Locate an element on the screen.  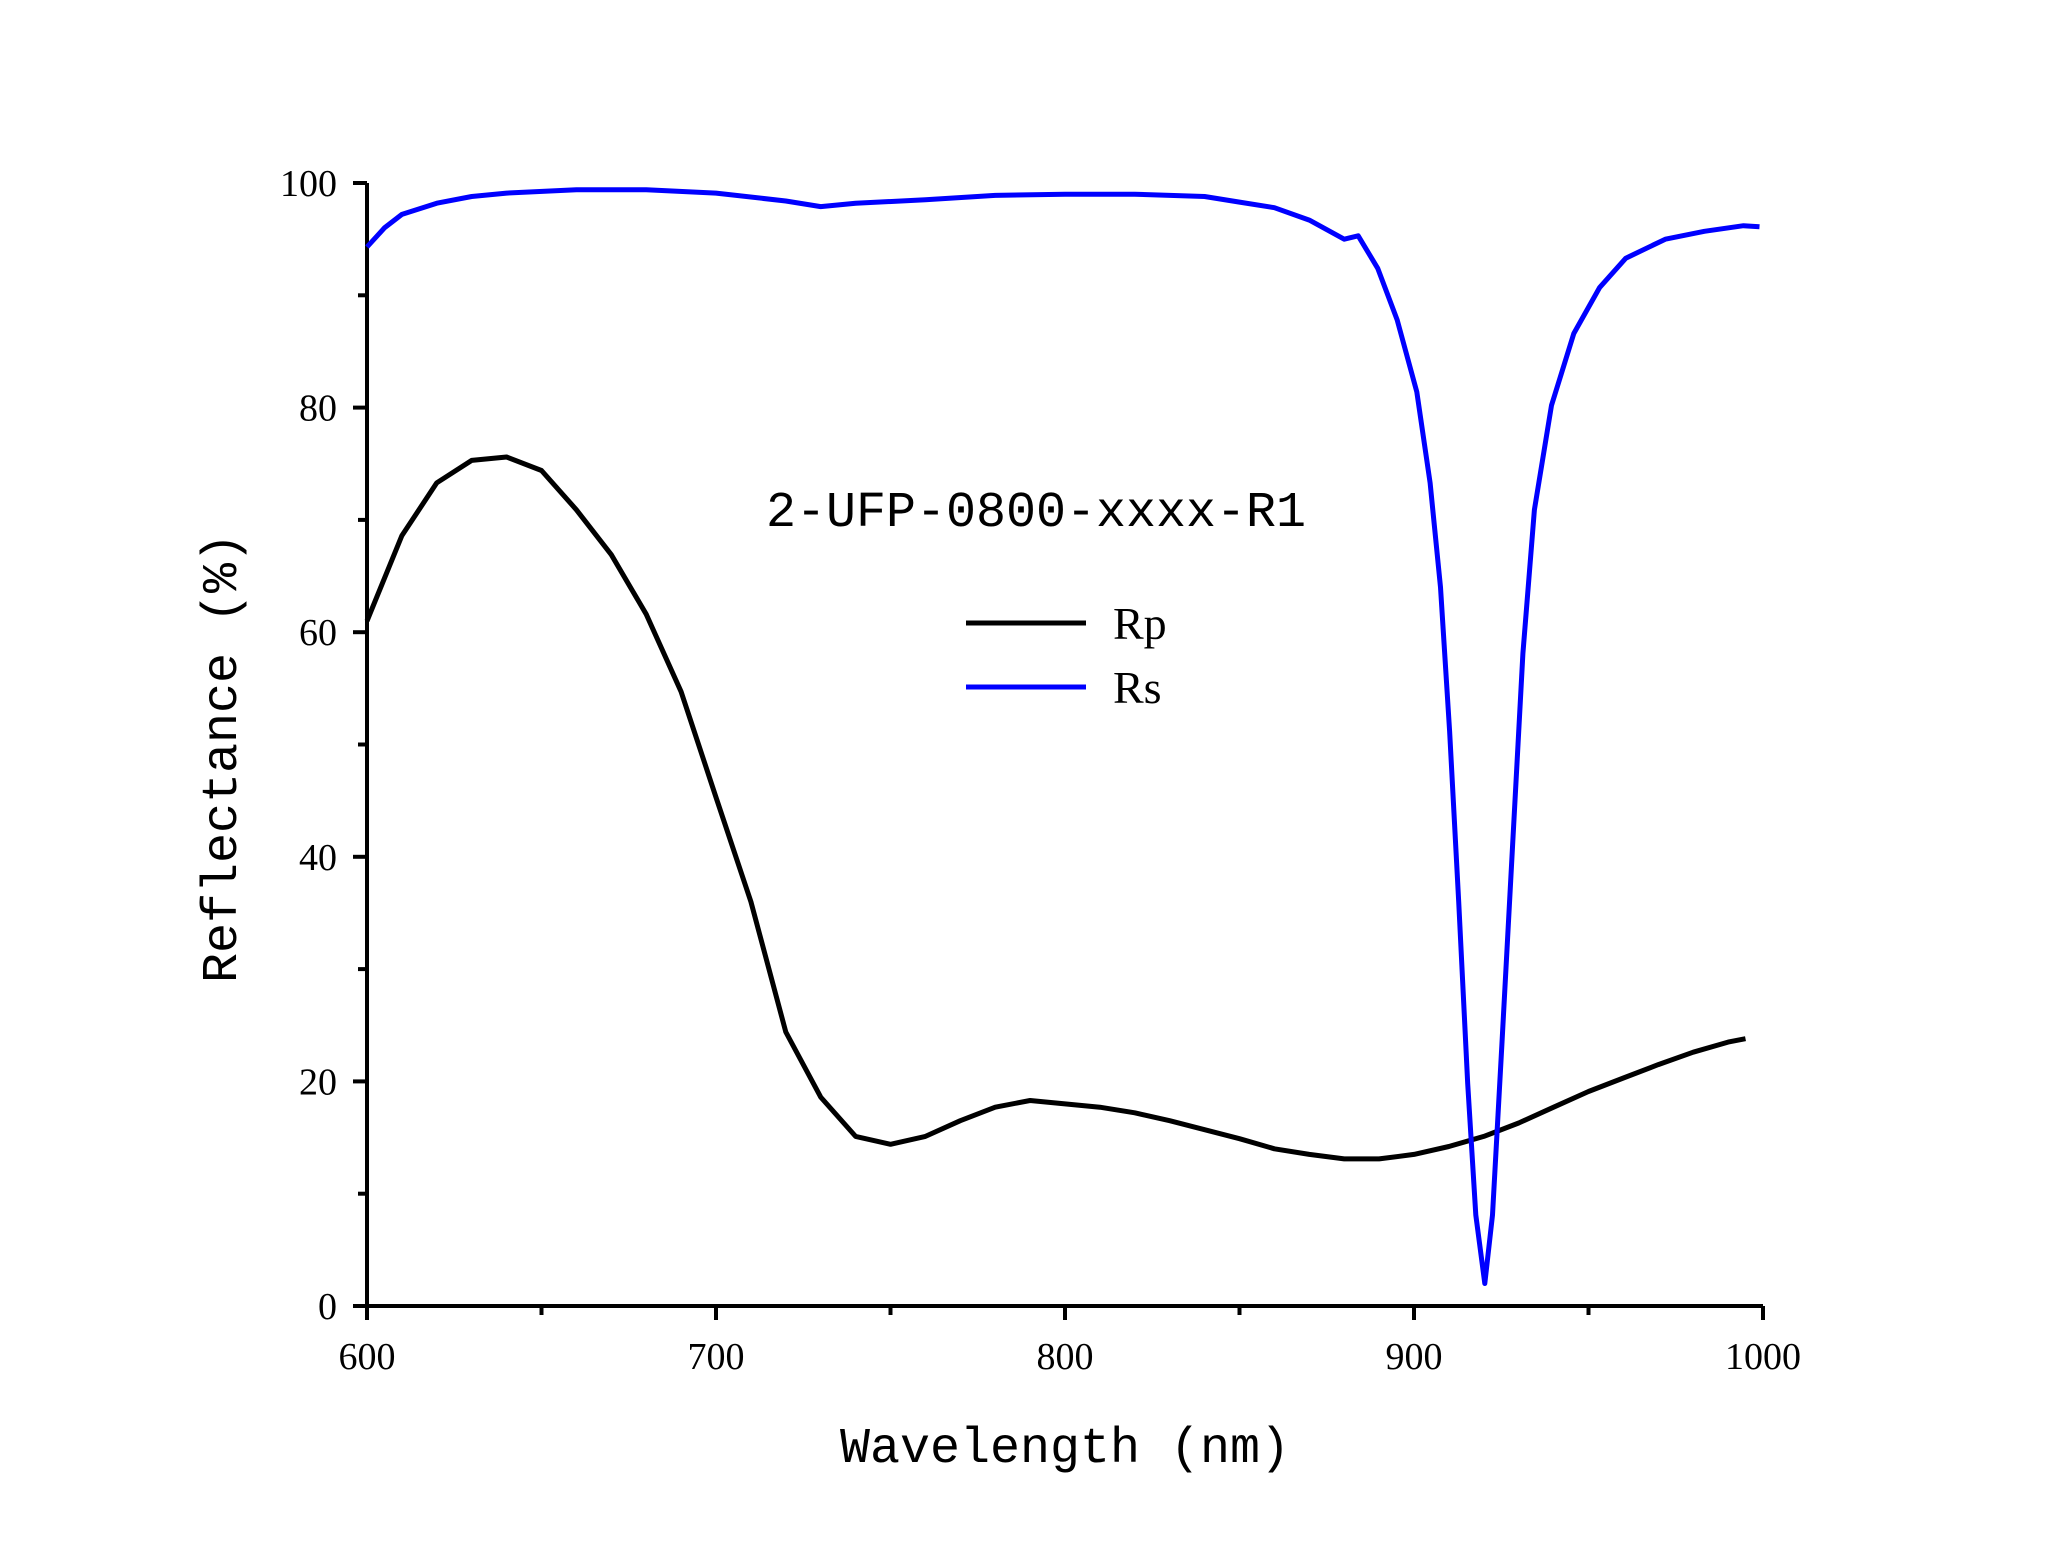
y-tick-label: 100 is located at coordinates (308, 184).